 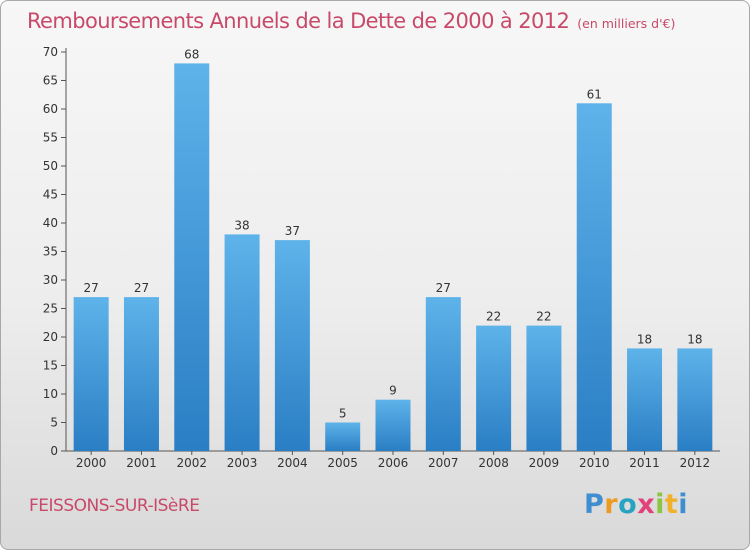 I want to click on proxiti-logo: Proxiti, so click(x=636, y=504).